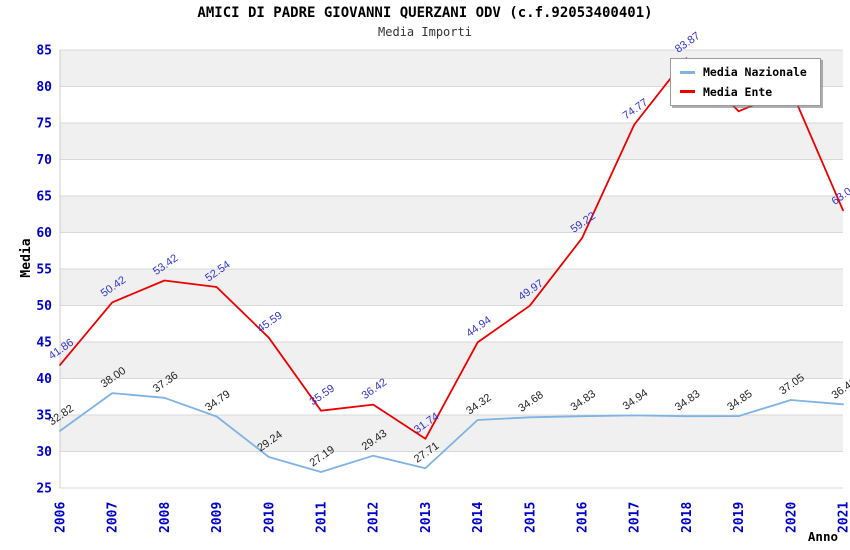 The width and height of the screenshot is (850, 550). What do you see at coordinates (745, 82) in the screenshot?
I see `legend: Media Nazionale Media Ente` at bounding box center [745, 82].